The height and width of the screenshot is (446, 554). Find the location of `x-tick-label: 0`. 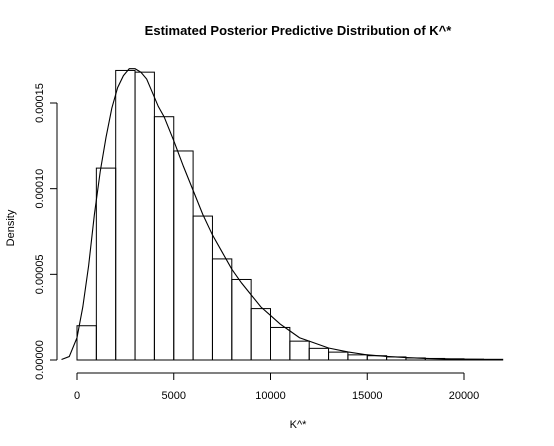

x-tick-label: 0 is located at coordinates (77, 396).